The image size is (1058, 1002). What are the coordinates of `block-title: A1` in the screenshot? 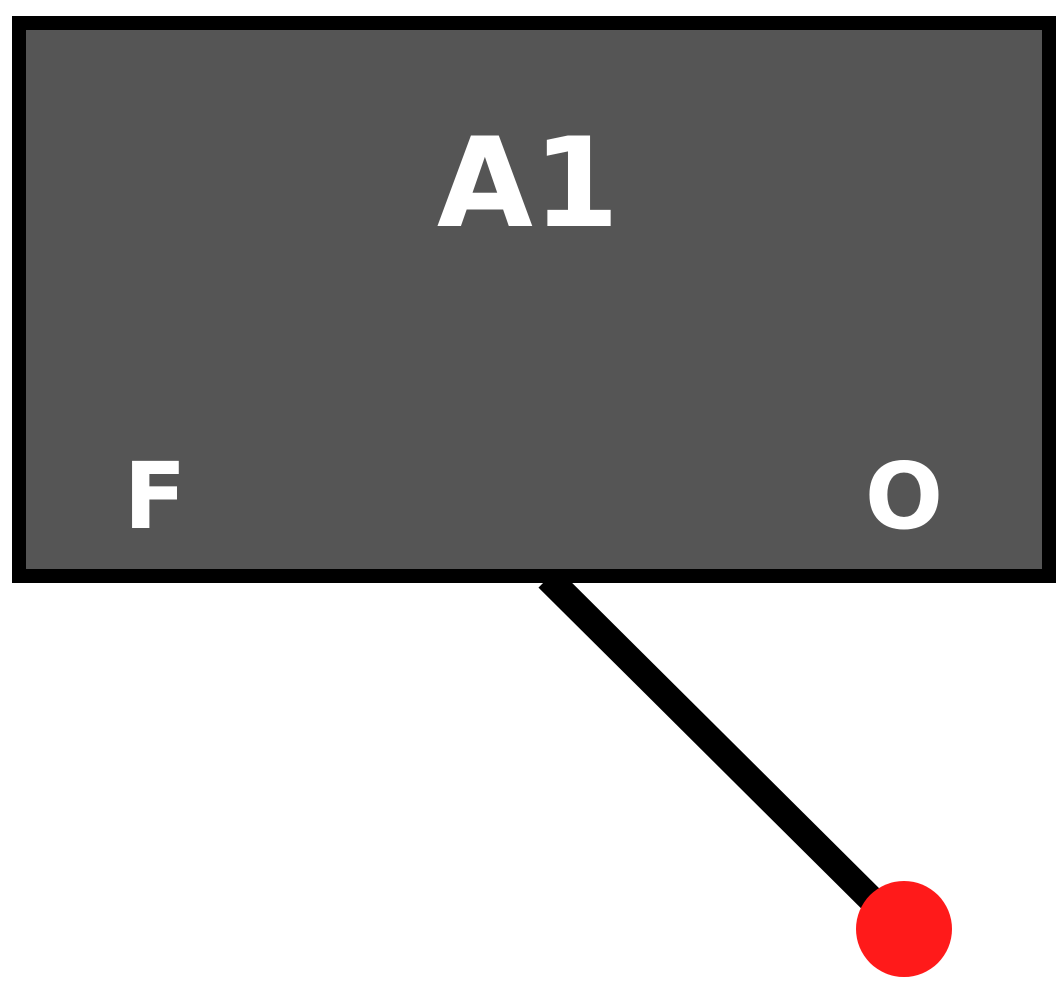 It's located at (528, 184).